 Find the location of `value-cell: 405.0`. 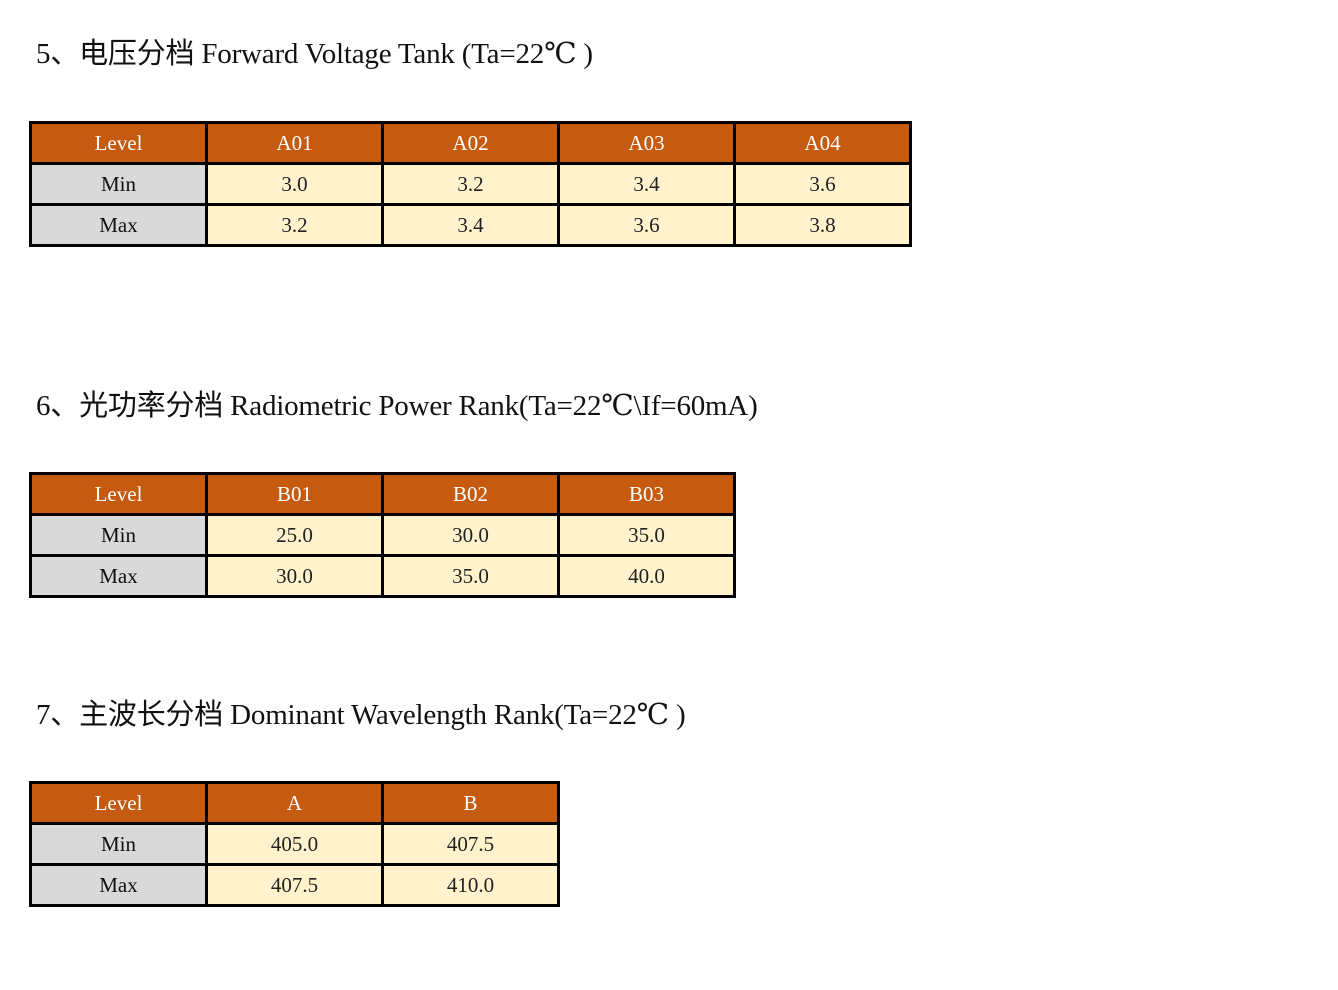

value-cell: 405.0 is located at coordinates (294, 844).